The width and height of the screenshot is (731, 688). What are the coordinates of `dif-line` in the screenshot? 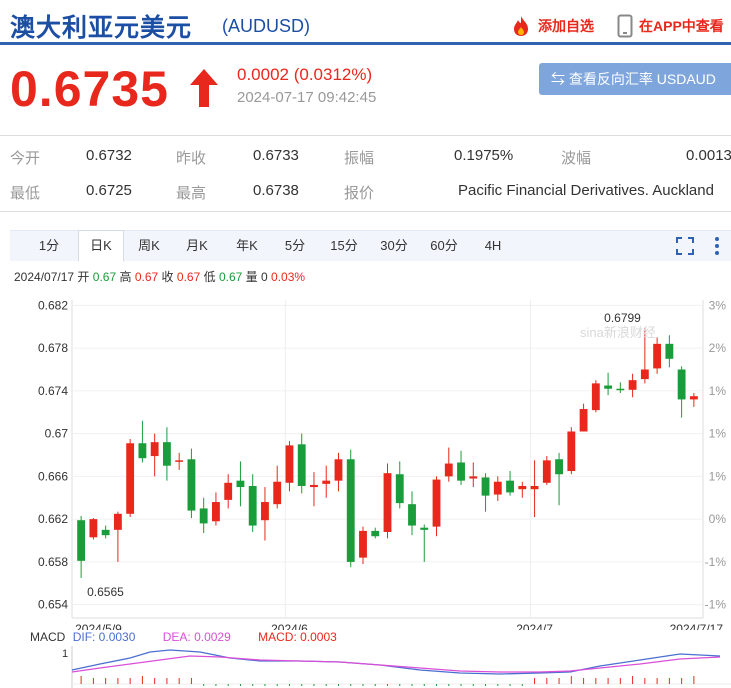 It's located at (396, 662).